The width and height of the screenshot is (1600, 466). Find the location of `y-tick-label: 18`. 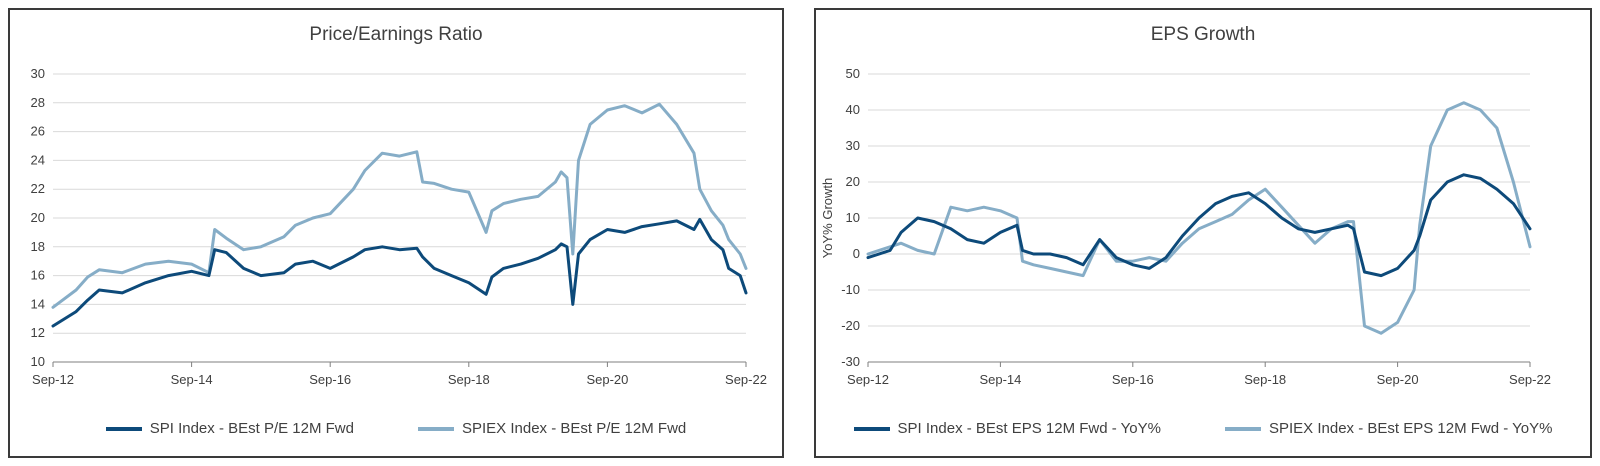

y-tick-label: 18 is located at coordinates (38, 246).